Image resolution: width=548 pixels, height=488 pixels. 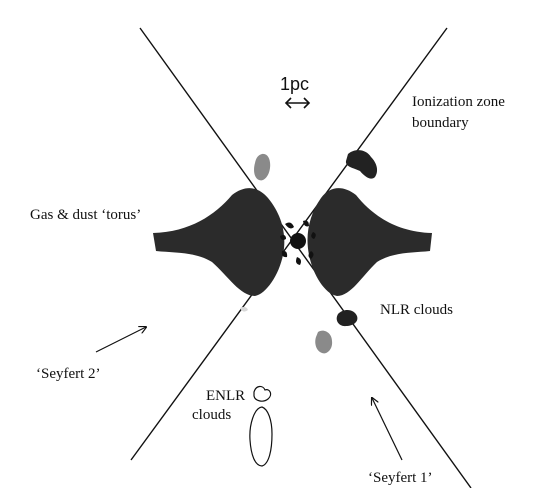 I want to click on grey-cloud-lower, so click(x=324, y=342).